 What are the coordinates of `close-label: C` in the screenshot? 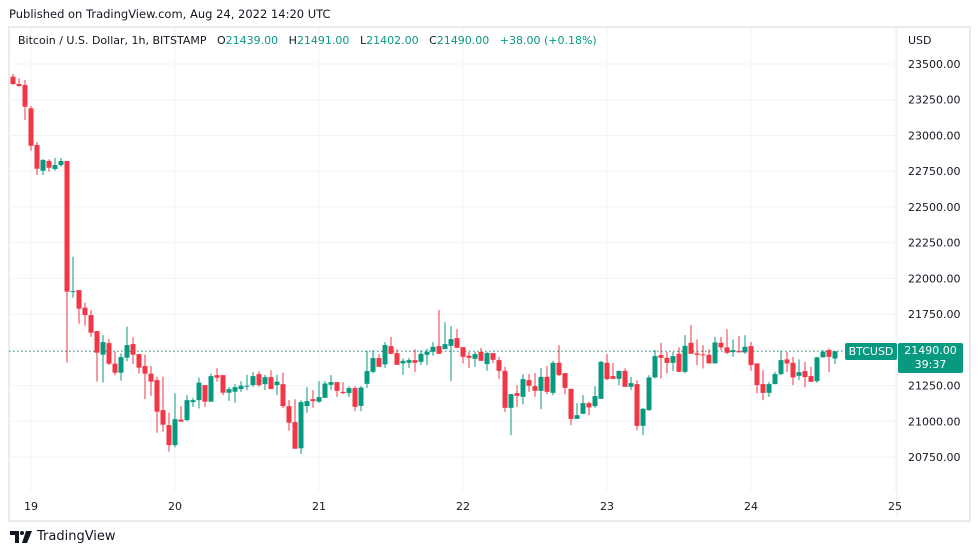 It's located at (433, 40).